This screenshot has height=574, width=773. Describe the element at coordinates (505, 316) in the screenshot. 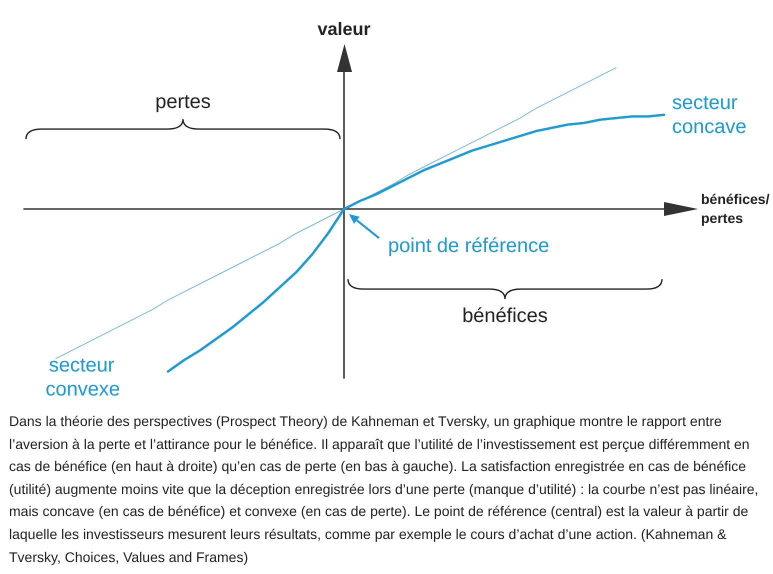

I see `annotation: bénéfices` at that location.